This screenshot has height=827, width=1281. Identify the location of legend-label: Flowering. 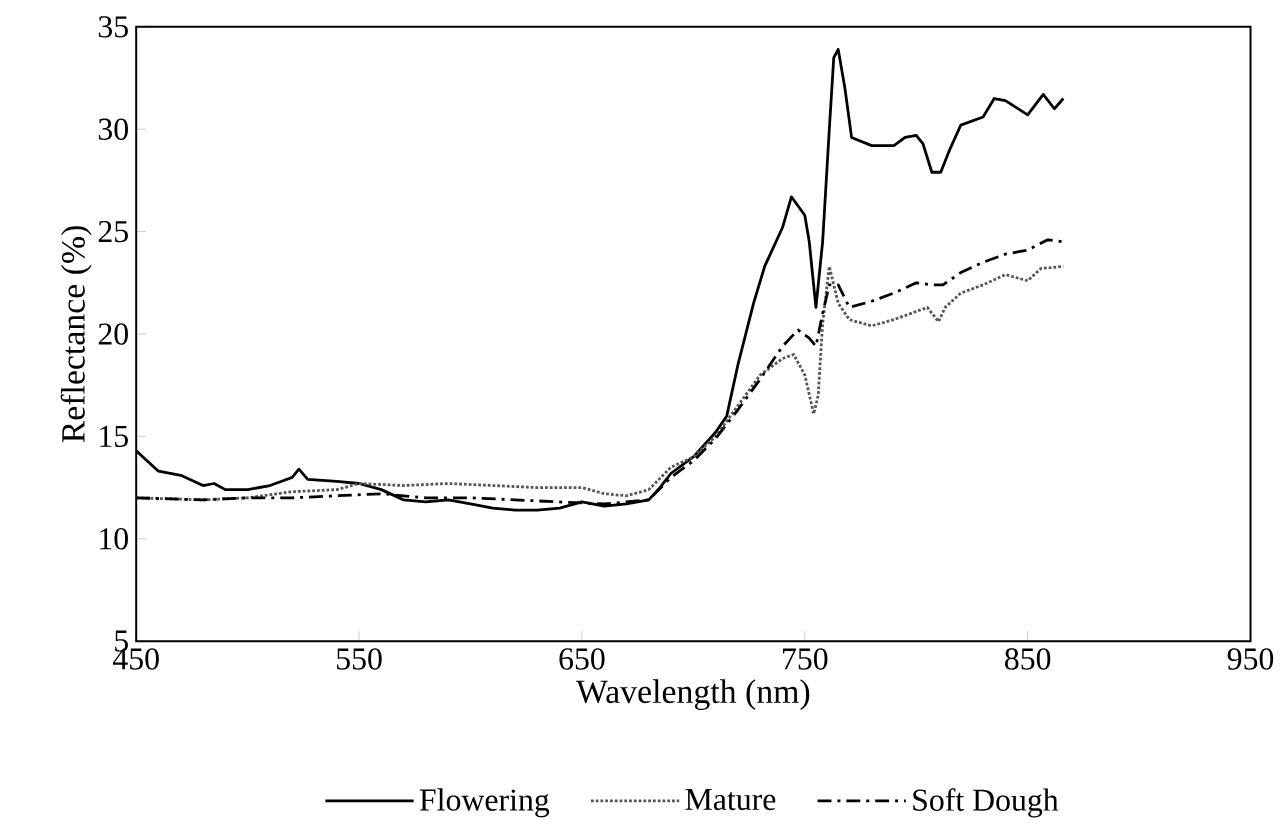
(484, 803).